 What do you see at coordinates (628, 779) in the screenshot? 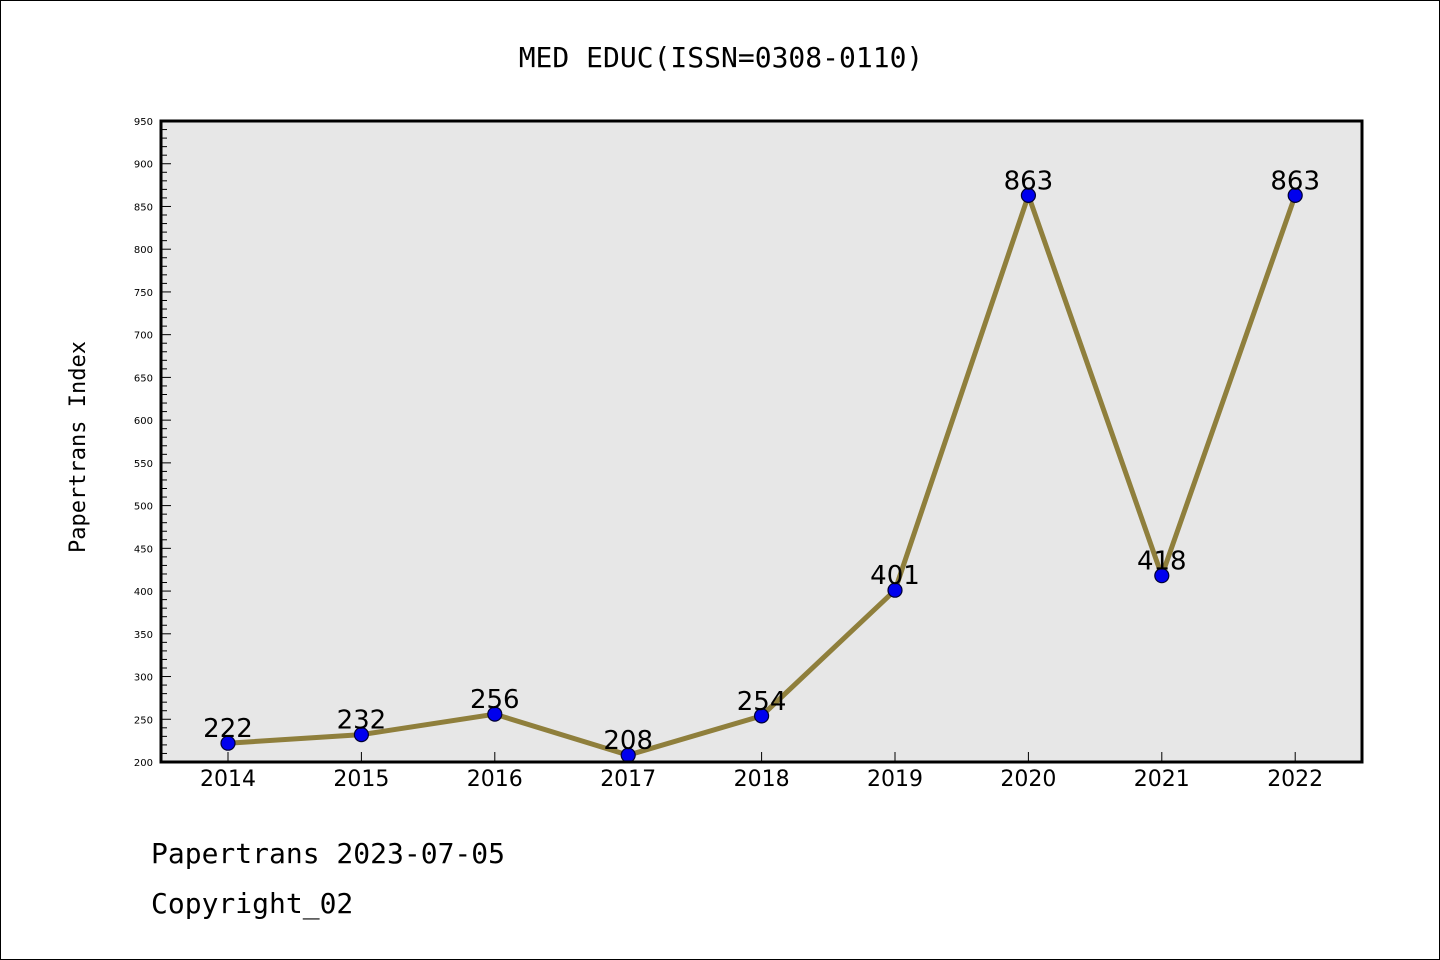
I see `x-tick-label: 2017` at bounding box center [628, 779].